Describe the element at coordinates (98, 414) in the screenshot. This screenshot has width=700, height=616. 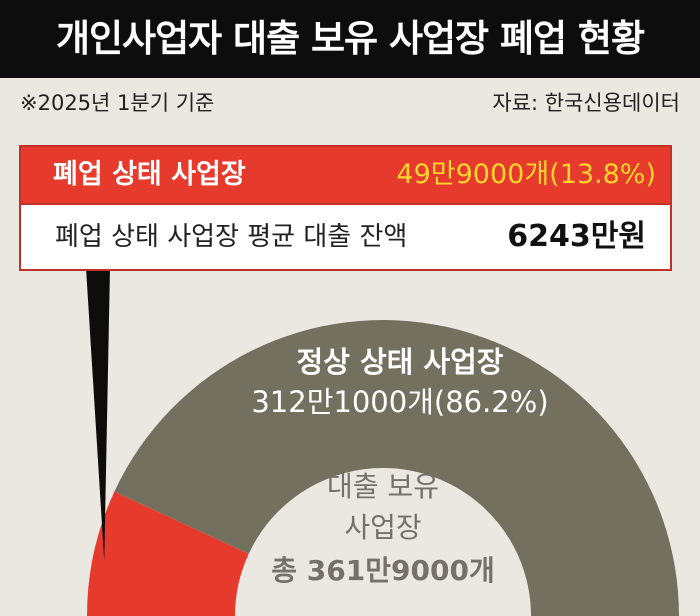
I see `pointer-triangle` at that location.